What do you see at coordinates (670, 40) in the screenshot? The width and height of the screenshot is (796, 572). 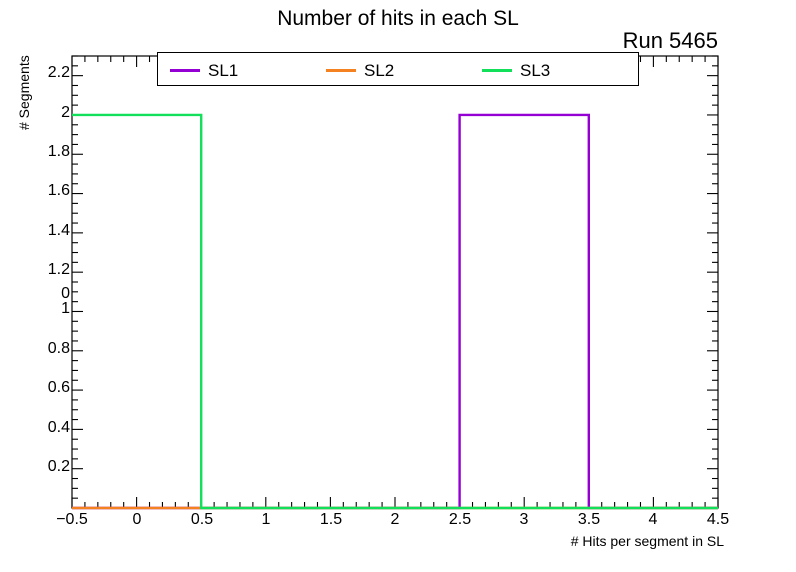 I see `run-annotation: Run 5465` at bounding box center [670, 40].